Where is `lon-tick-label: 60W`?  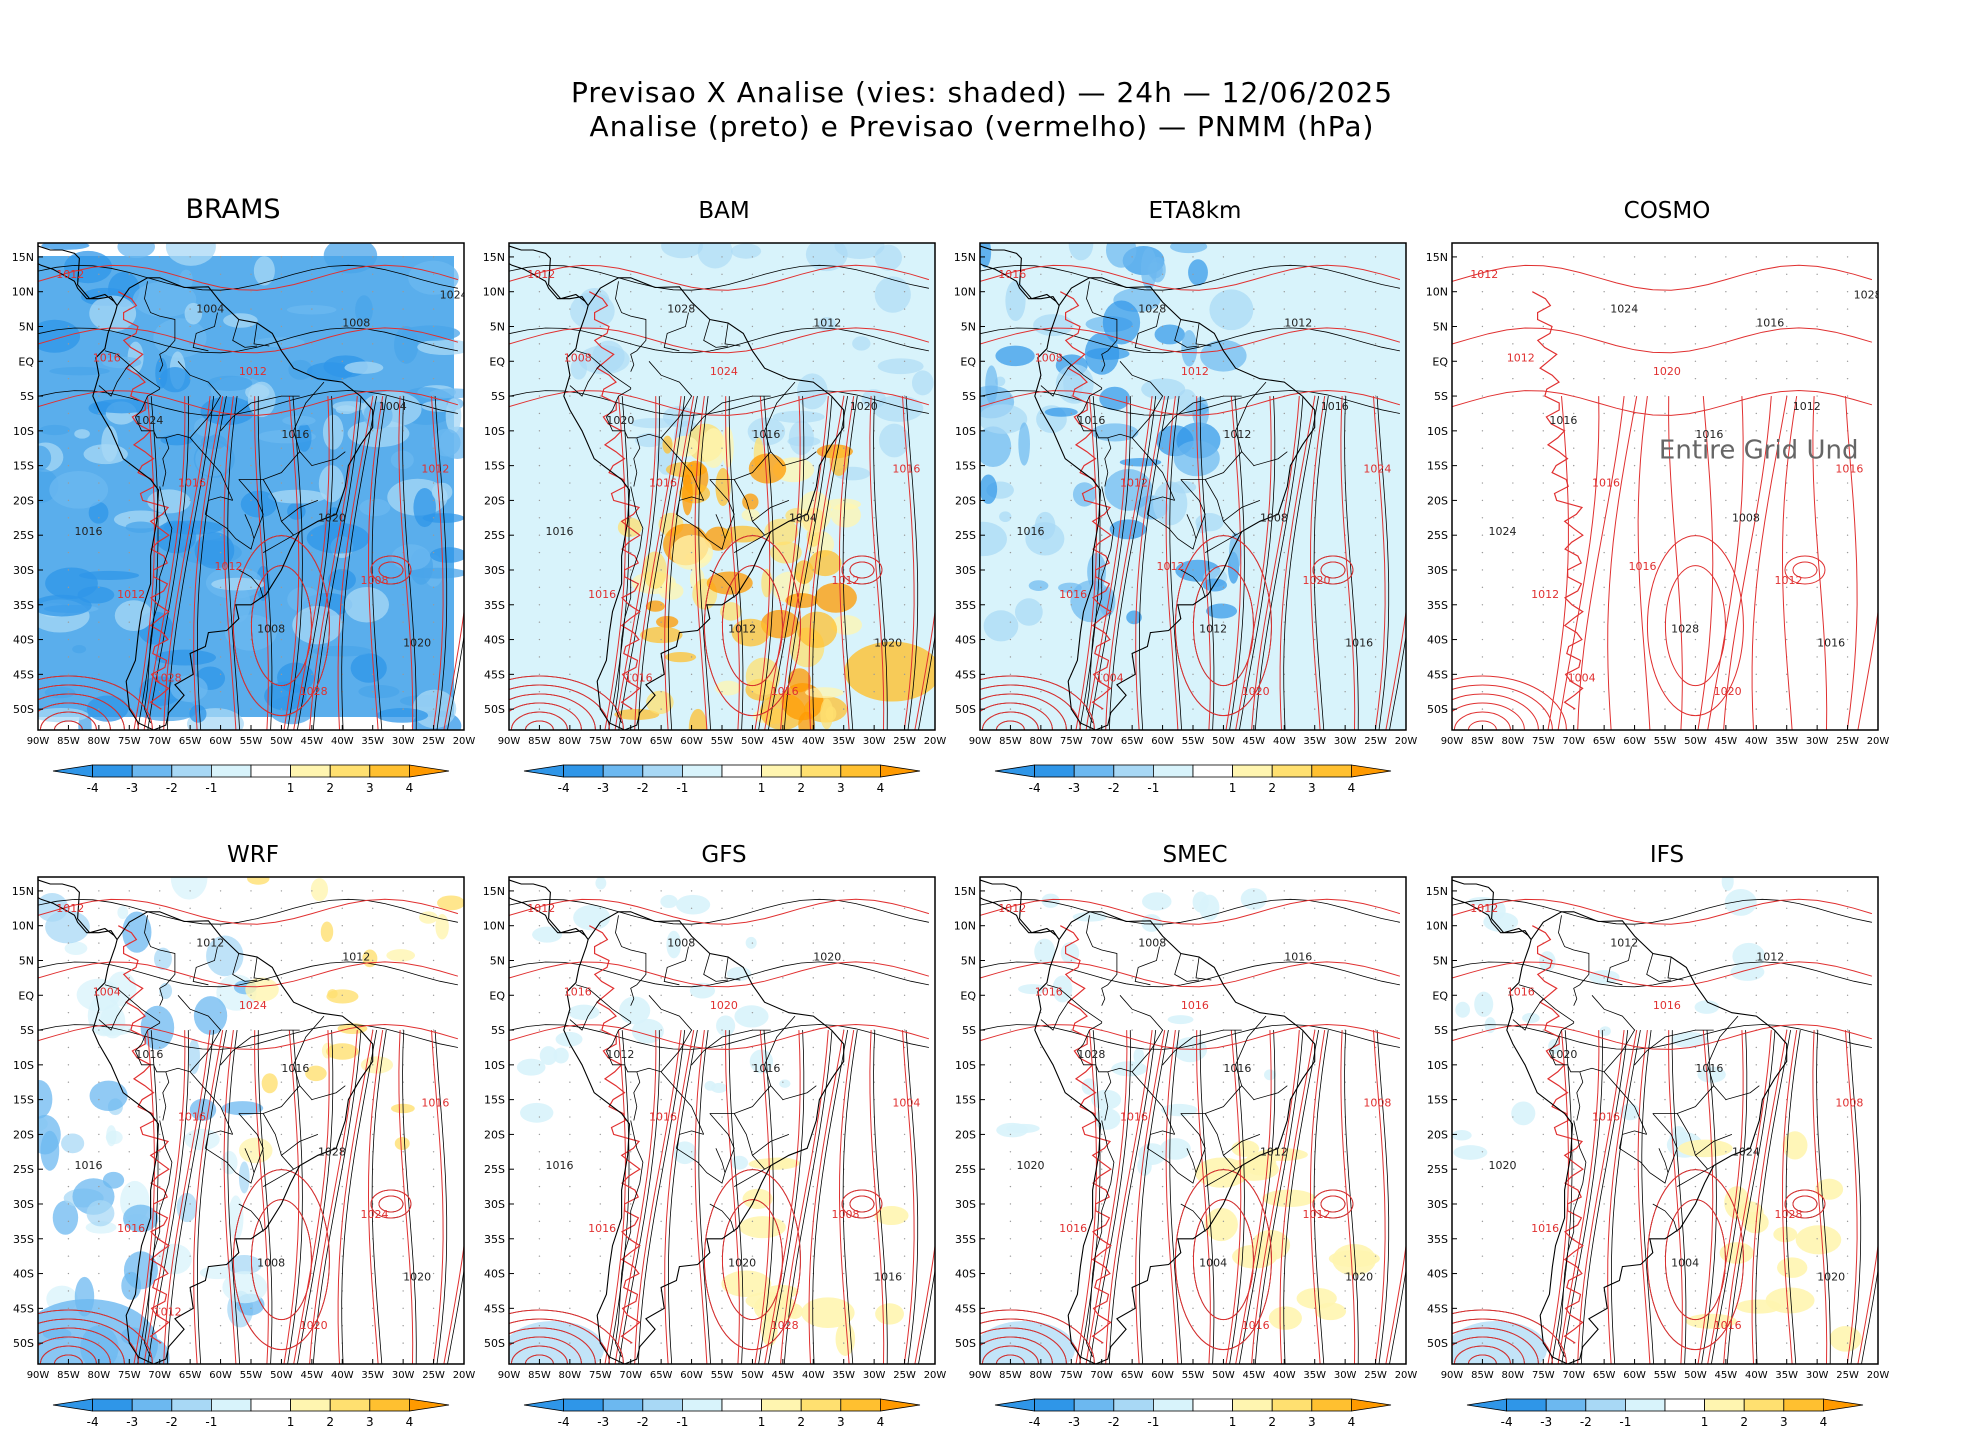 lon-tick-label: 60W is located at coordinates (220, 1375).